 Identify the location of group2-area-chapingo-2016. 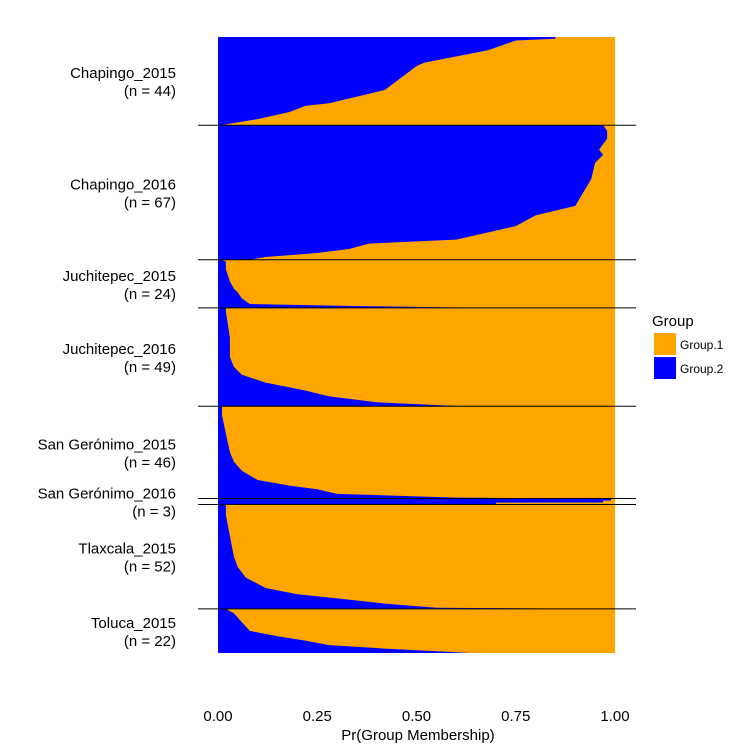
(413, 192).